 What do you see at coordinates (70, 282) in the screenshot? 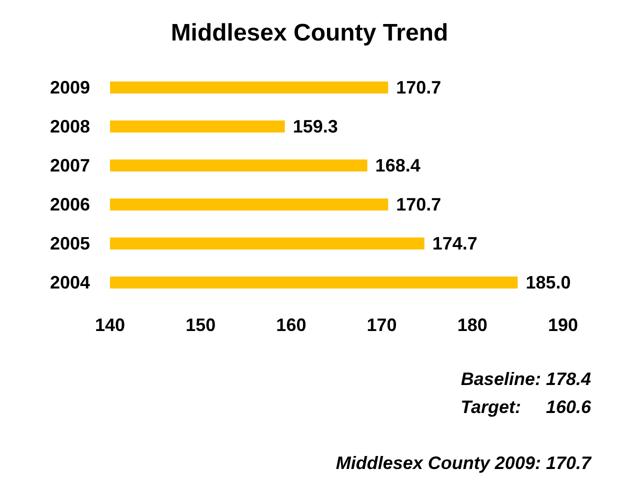
I see `y-tick-label: 2004` at bounding box center [70, 282].